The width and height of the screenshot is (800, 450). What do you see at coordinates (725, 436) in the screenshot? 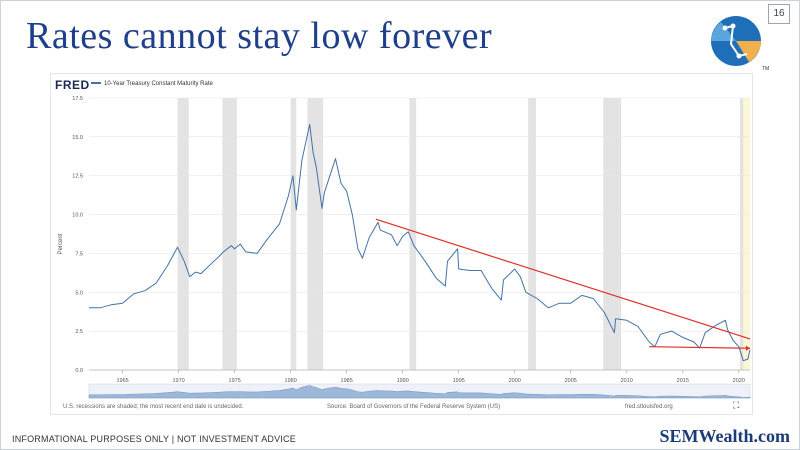
I see `brand-url: SEMWealth.com` at bounding box center [725, 436].